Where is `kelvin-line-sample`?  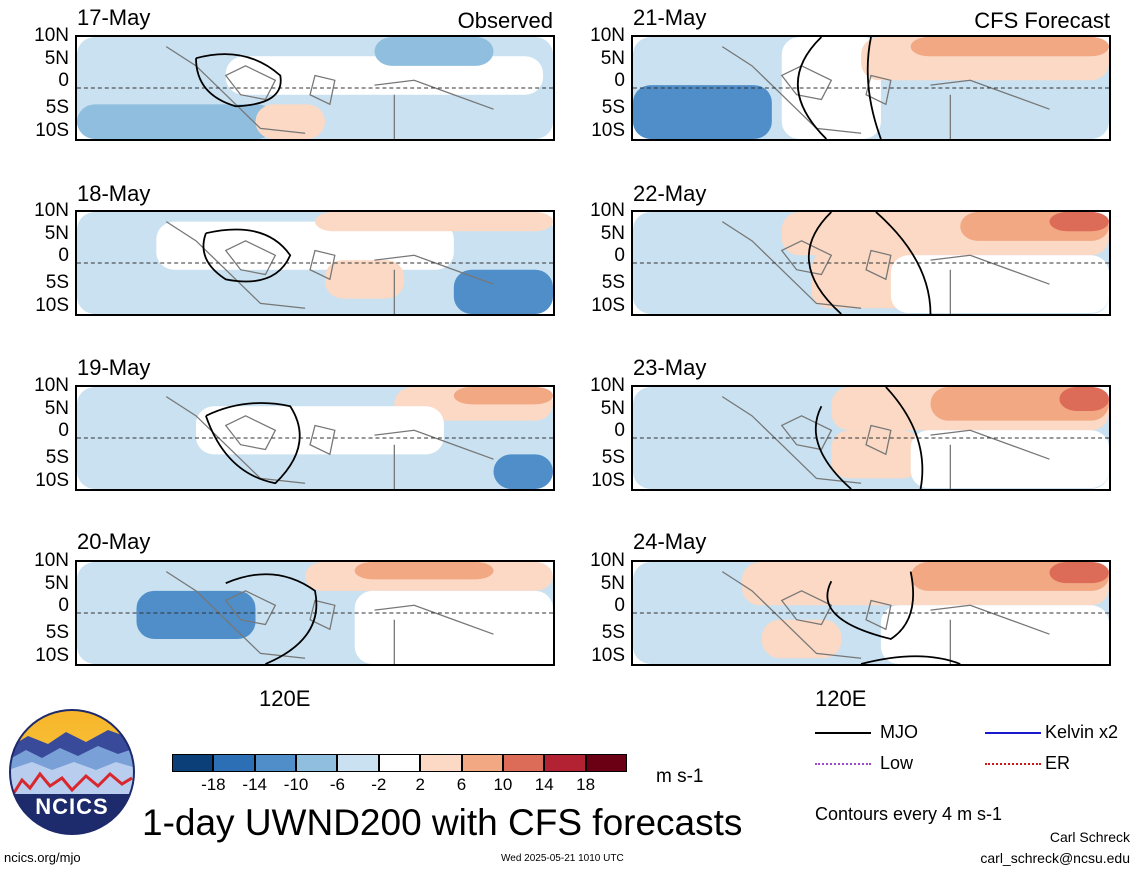 kelvin-line-sample is located at coordinates (1013, 733).